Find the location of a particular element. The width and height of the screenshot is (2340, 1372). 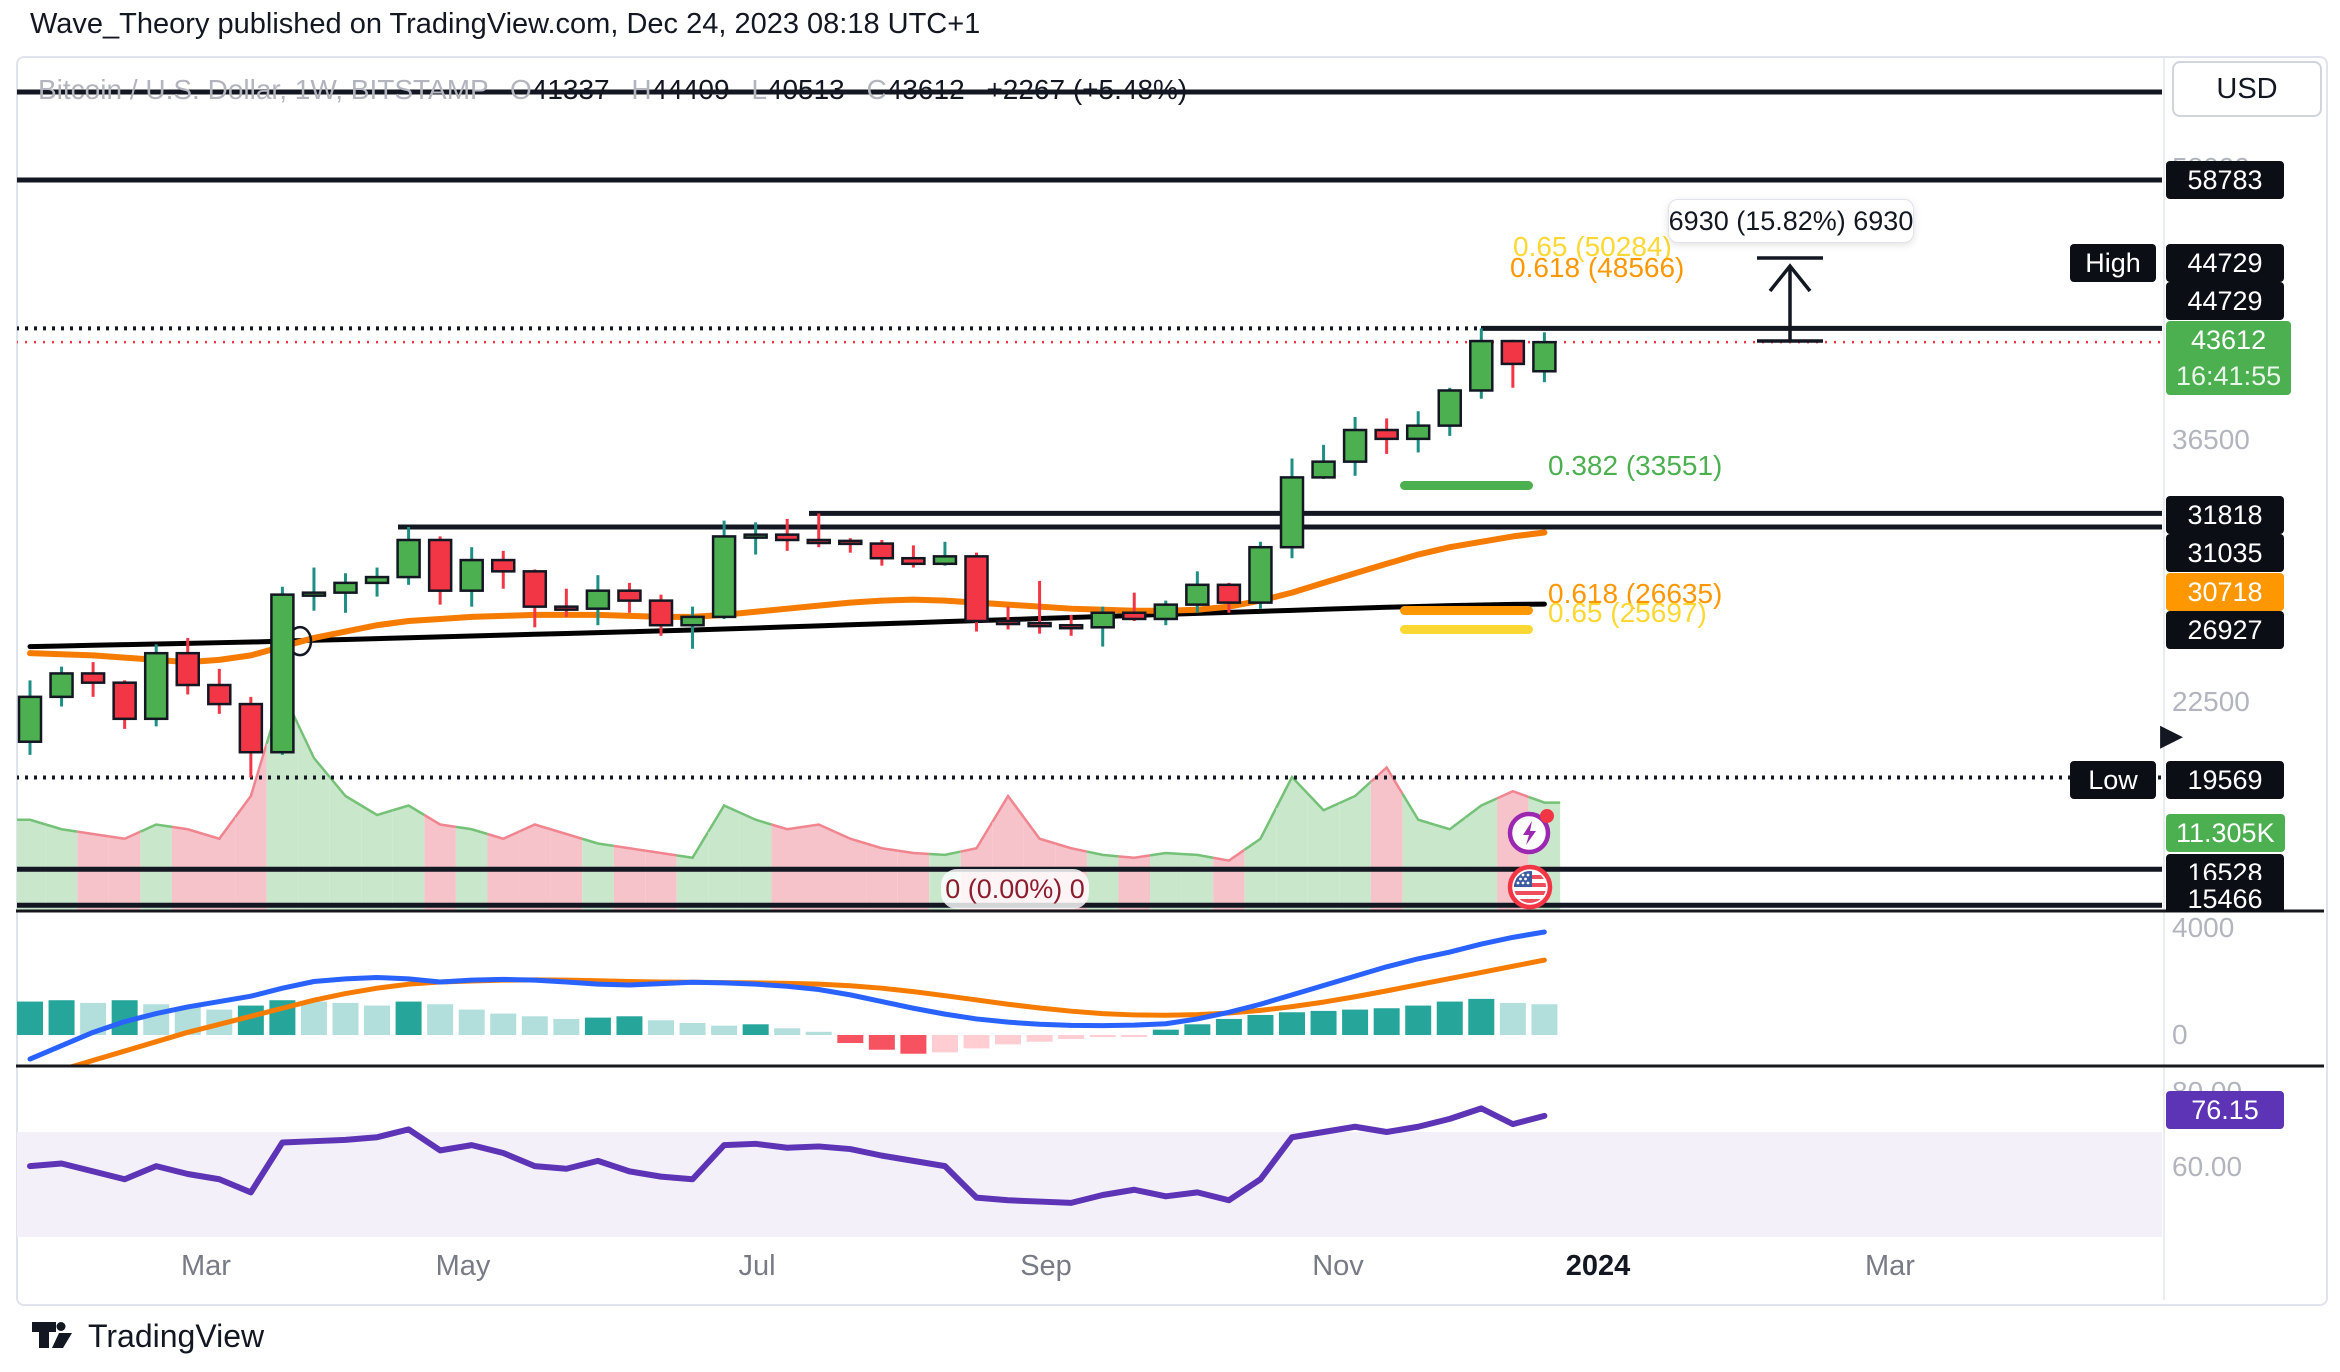

price-label-44729-high: 44729 is located at coordinates (2225, 263).